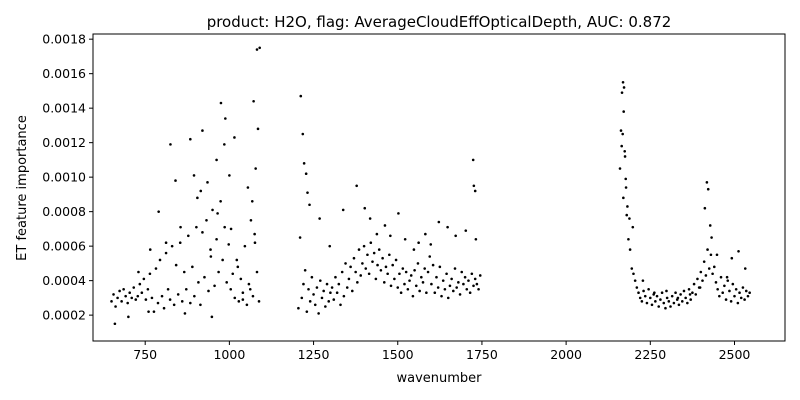  Describe the element at coordinates (314, 354) in the screenshot. I see `x-tick-label: 1250` at that location.